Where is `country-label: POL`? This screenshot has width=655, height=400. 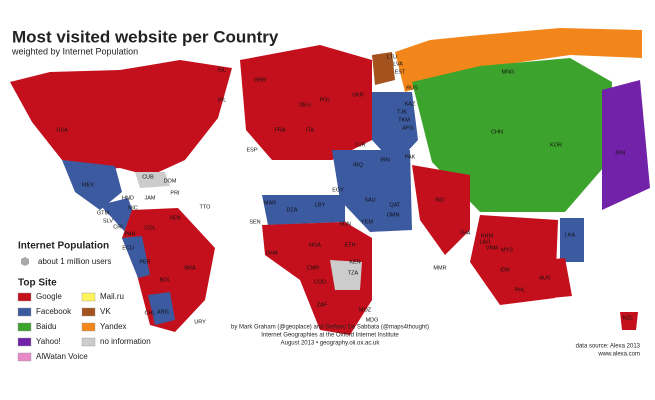 country-label: POL is located at coordinates (324, 100).